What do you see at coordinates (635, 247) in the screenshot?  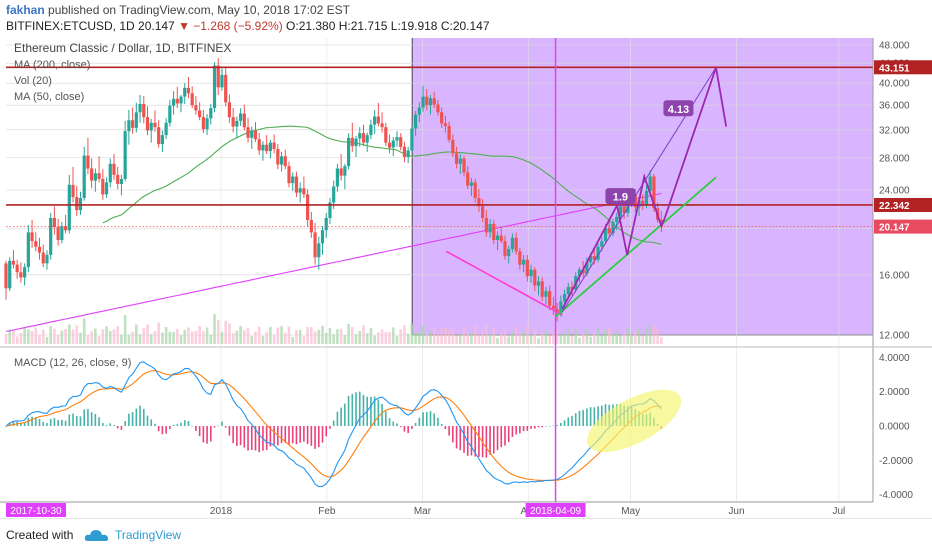 I see `rising-trendline` at bounding box center [635, 247].